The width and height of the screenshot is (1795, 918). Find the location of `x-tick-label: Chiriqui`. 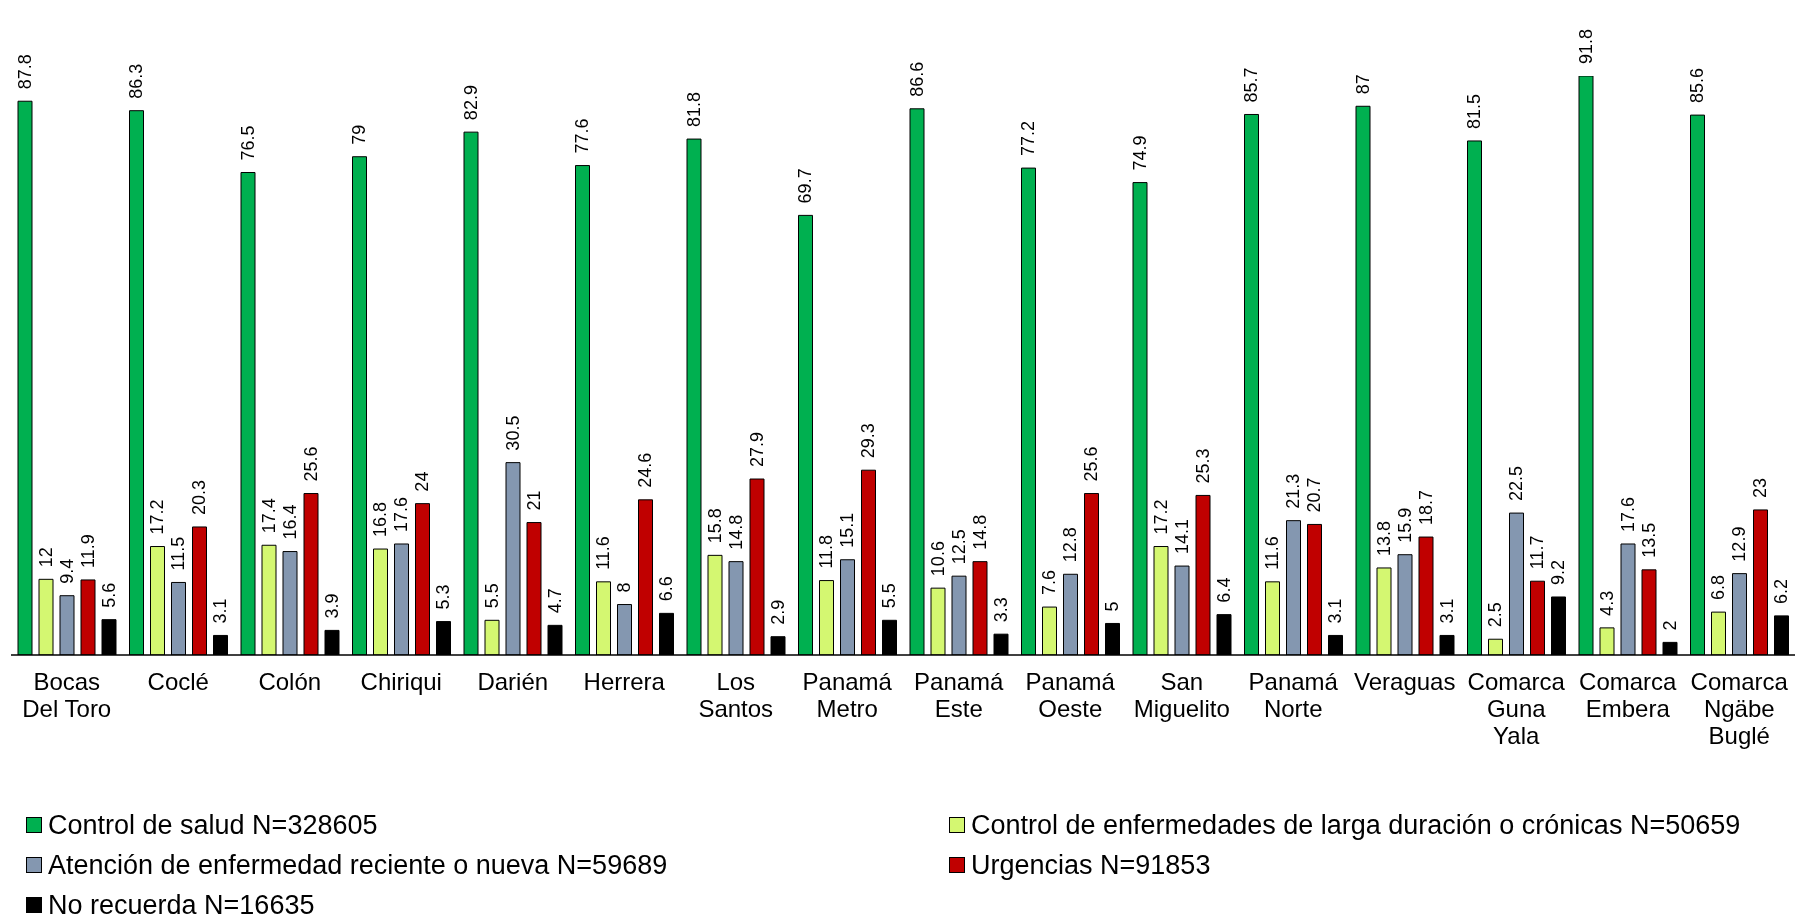

x-tick-label: Chiriqui is located at coordinates (401, 681).